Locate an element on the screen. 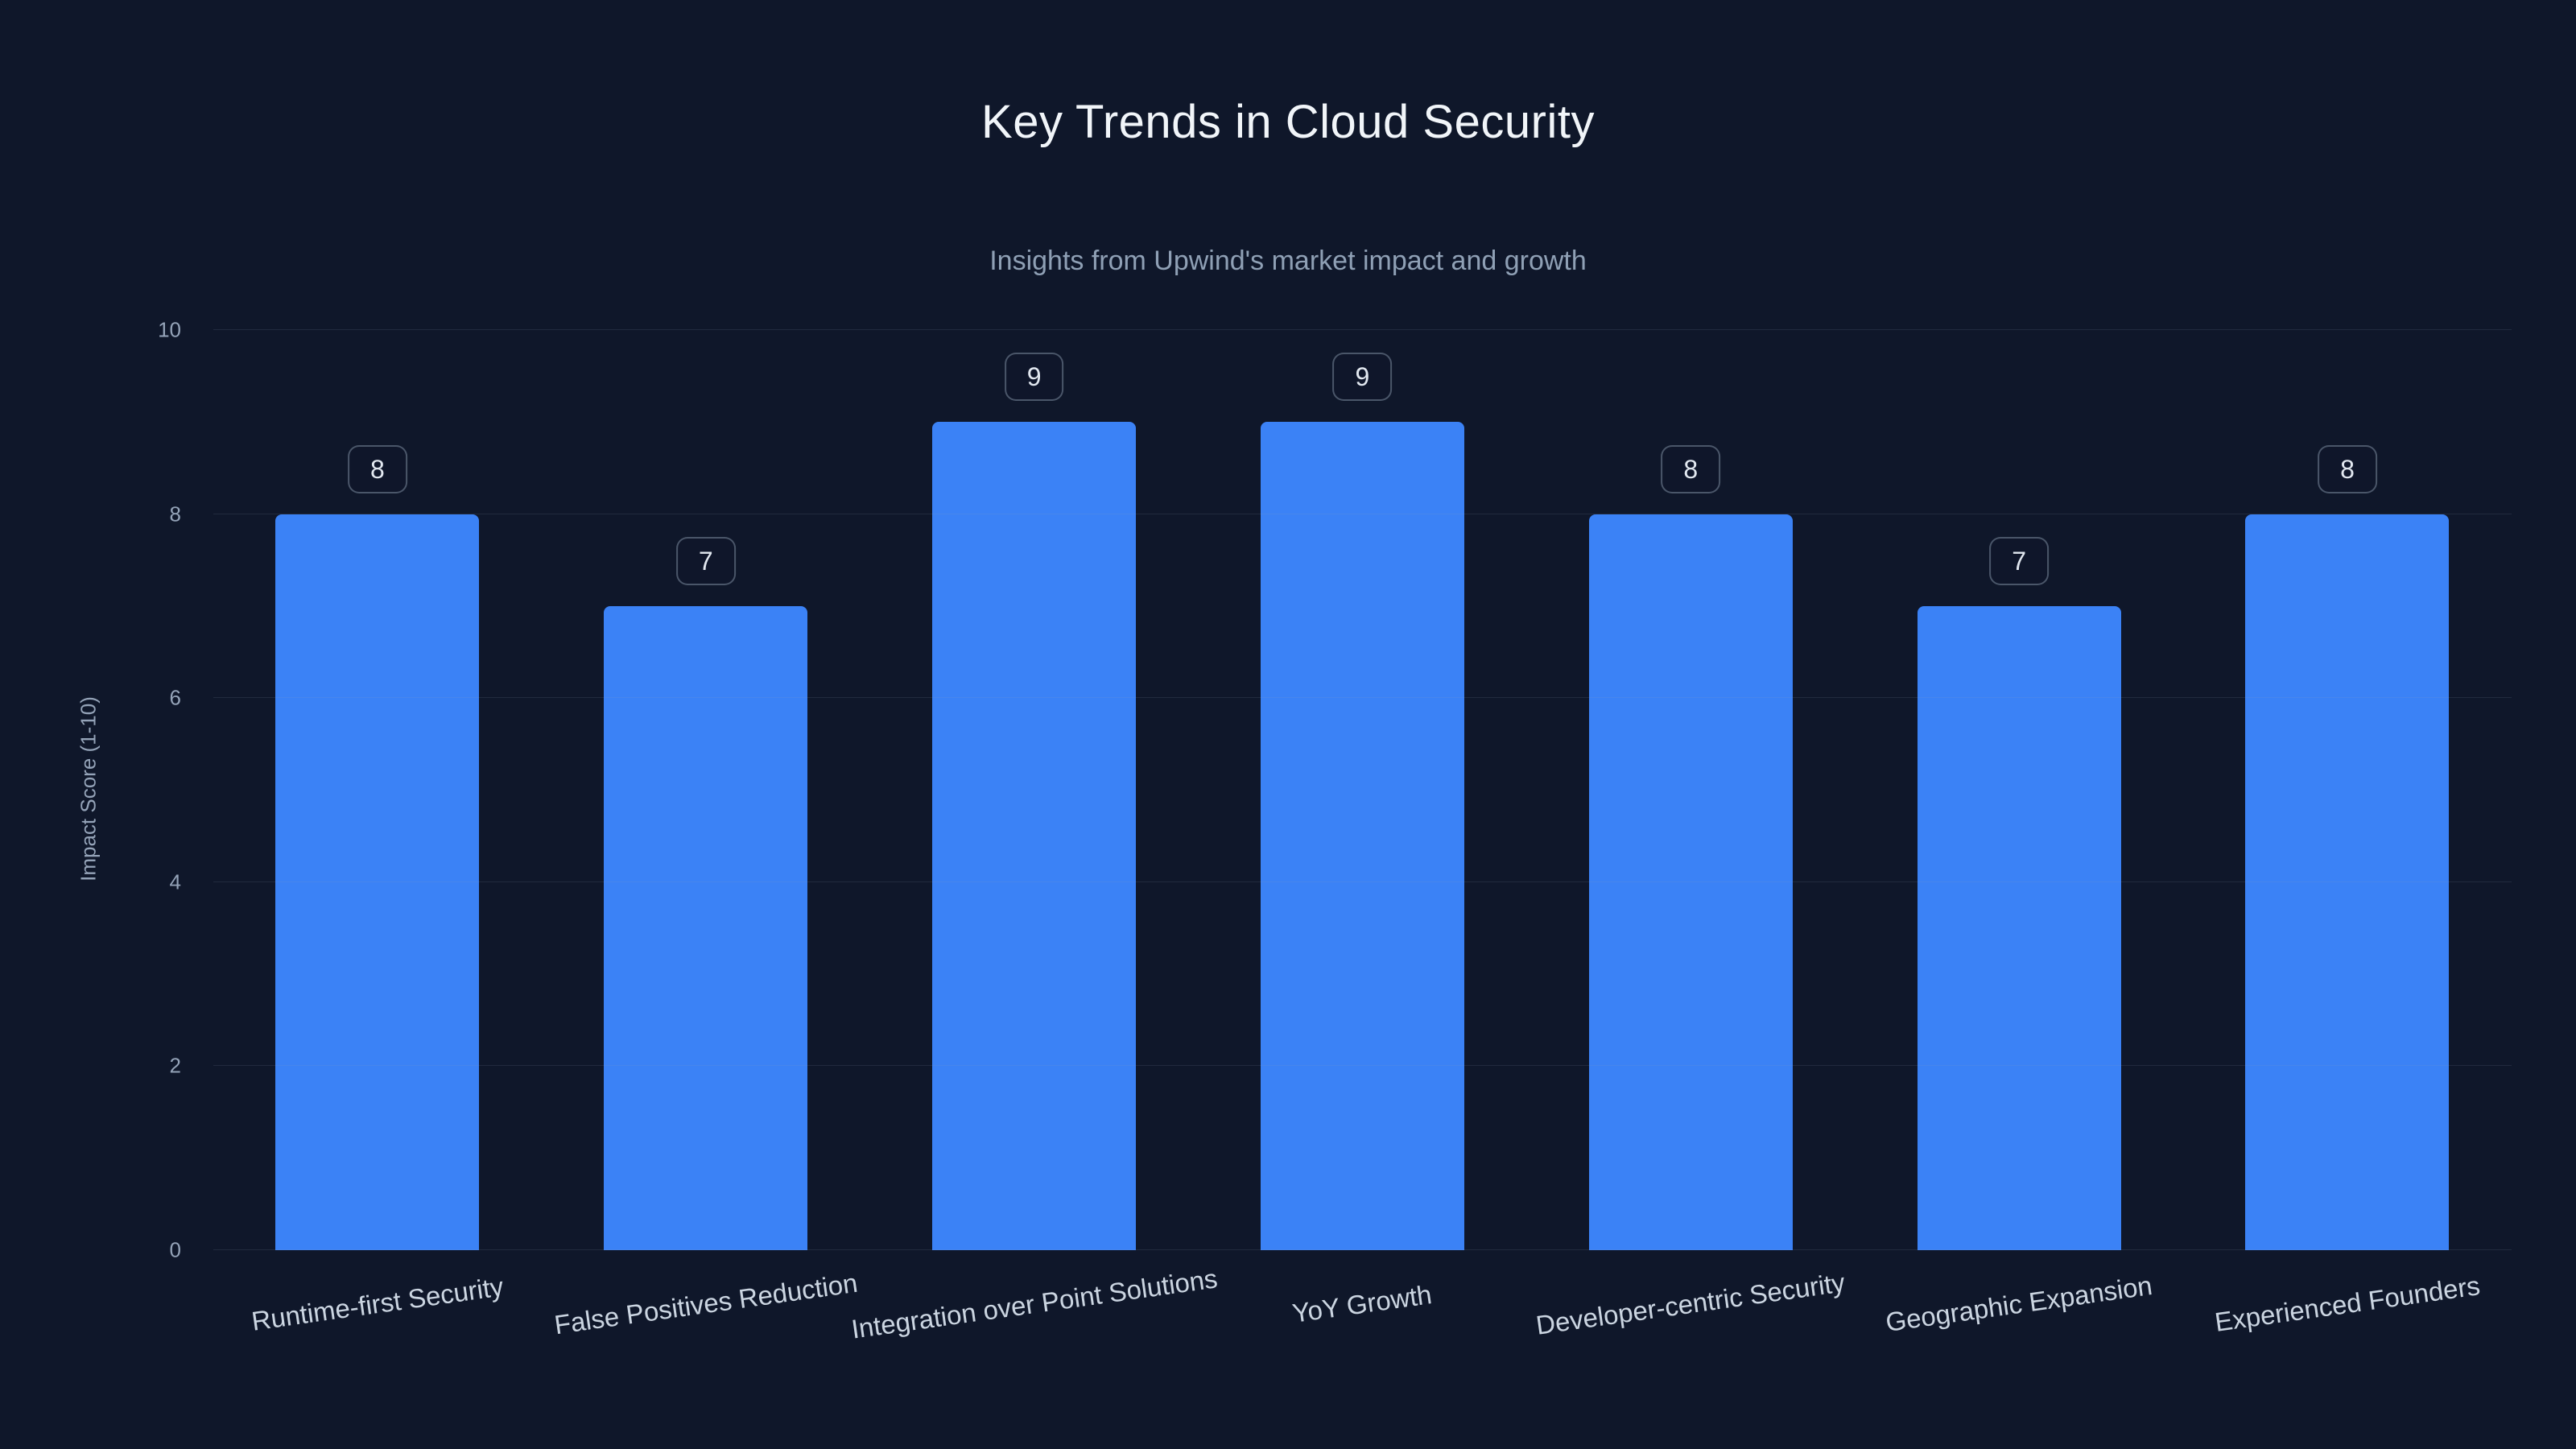  x-tick-label: Integration over Point Solutions is located at coordinates (1034, 1303).